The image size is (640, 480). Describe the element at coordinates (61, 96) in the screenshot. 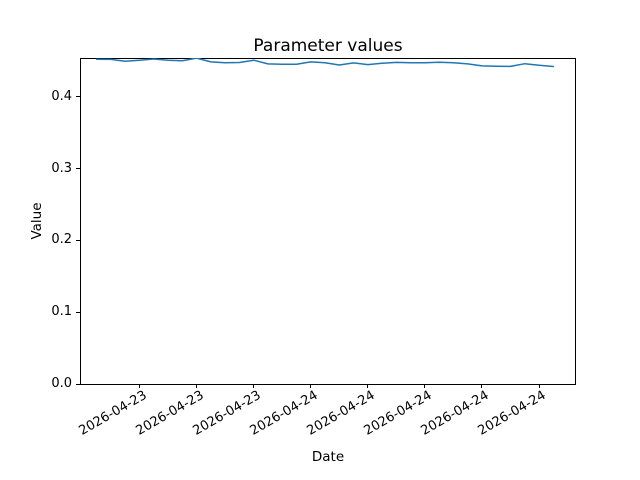

I see `y-tick-label: 0.4` at that location.